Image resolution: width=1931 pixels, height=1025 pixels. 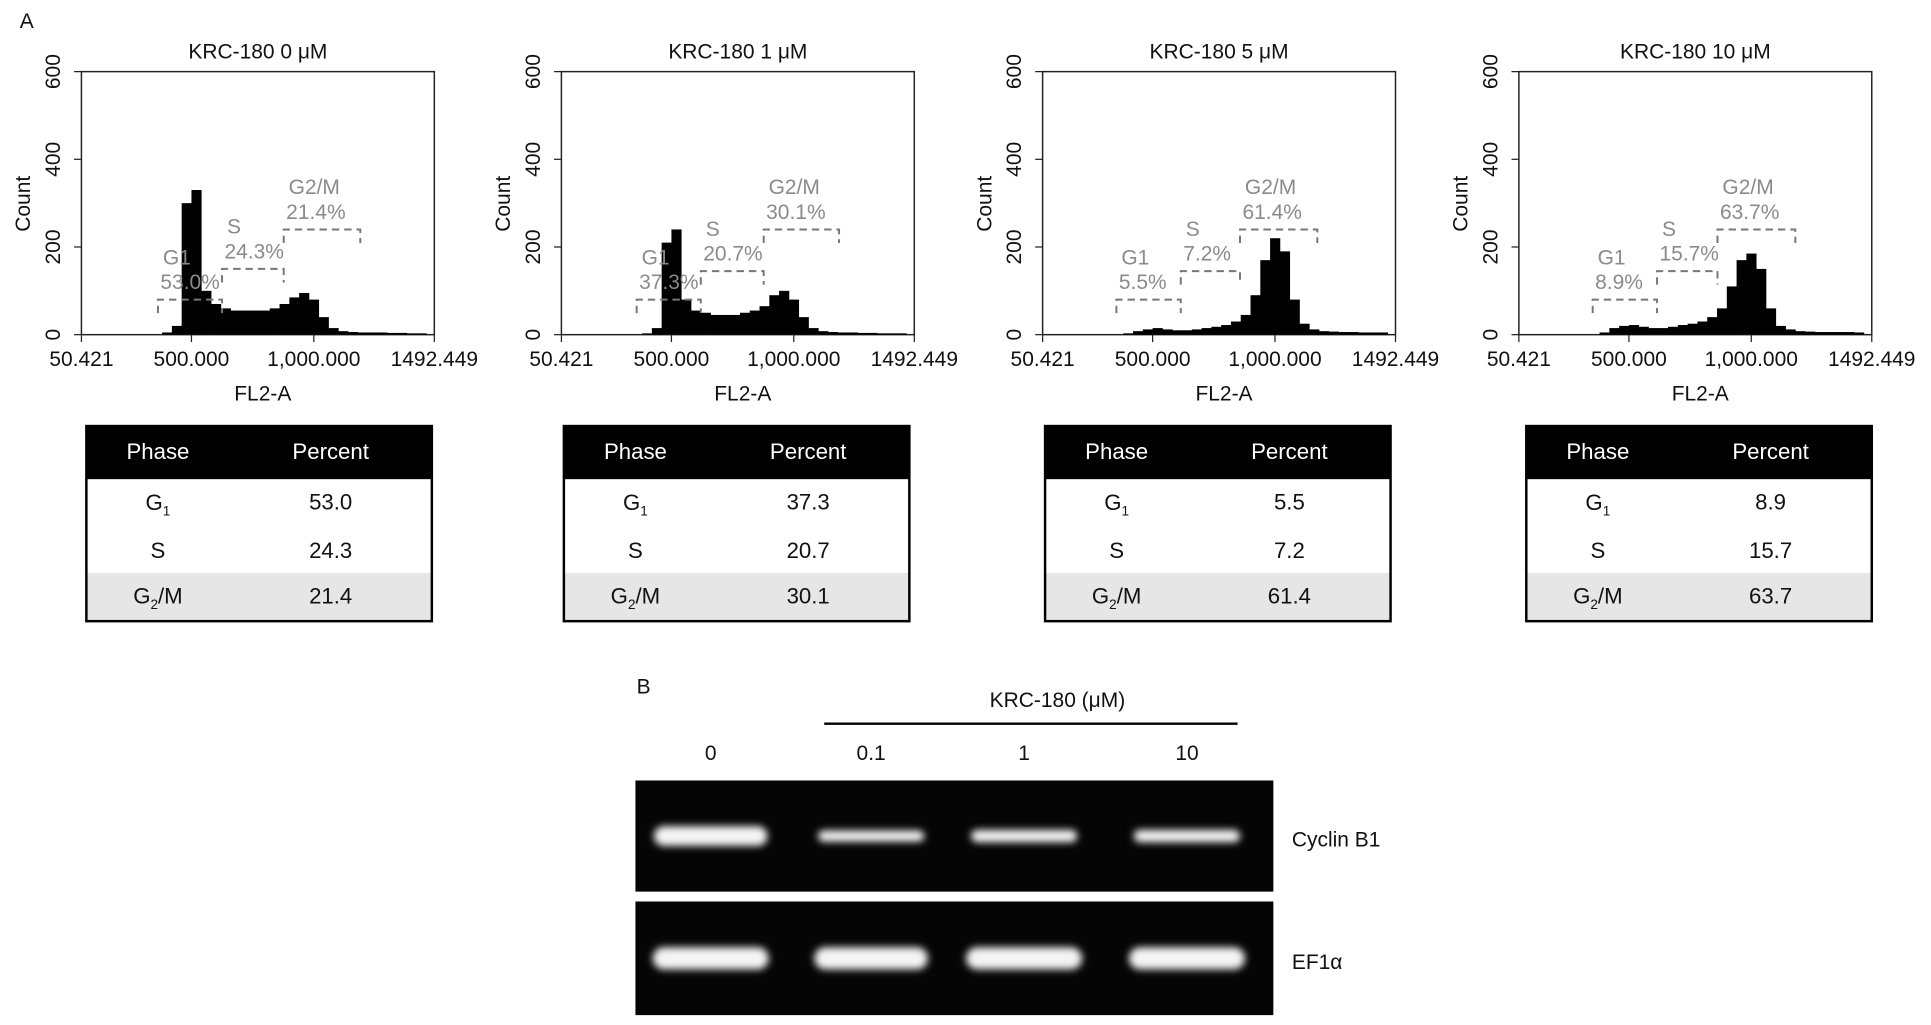 What do you see at coordinates (1014, 335) in the screenshot?
I see `y-tick-label: 0` at bounding box center [1014, 335].